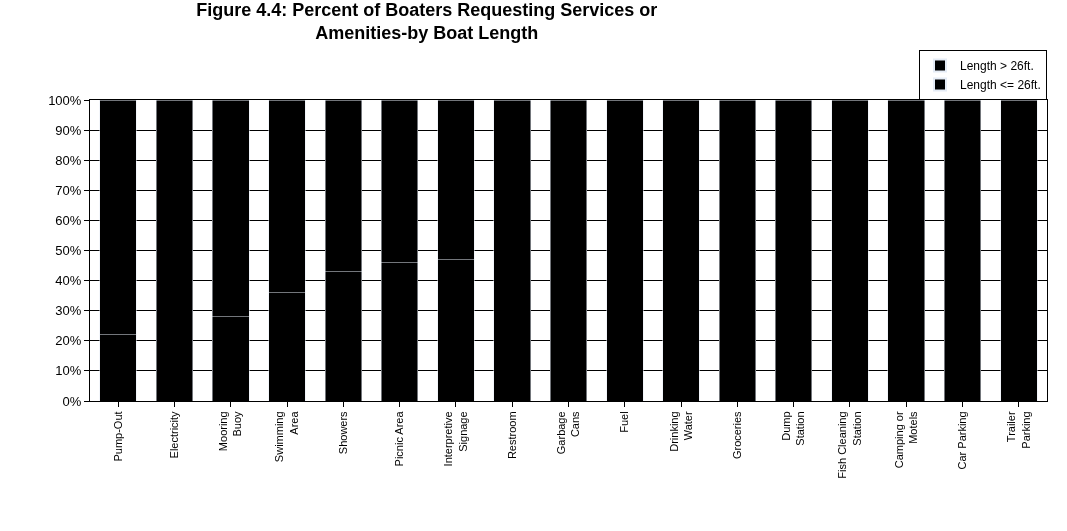 The image size is (1067, 531). Describe the element at coordinates (427, 22) in the screenshot. I see `chart-title: Figure 4.4: Percent of Boaters Requesting Services or Amenities-by Boat Length` at that location.